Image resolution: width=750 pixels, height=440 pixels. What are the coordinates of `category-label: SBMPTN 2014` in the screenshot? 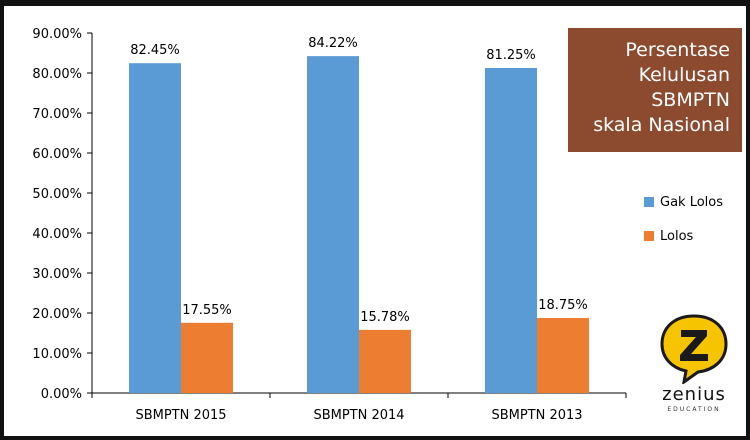 It's located at (358, 415).